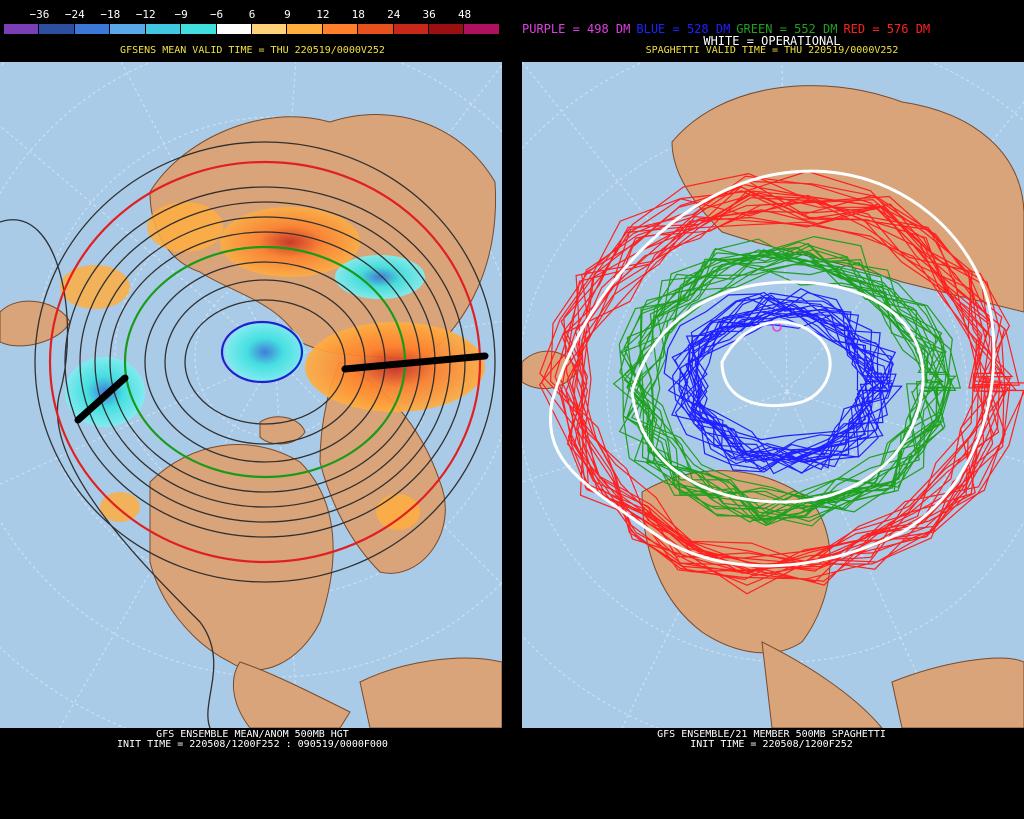 The height and width of the screenshot is (819, 1024). What do you see at coordinates (429, 14) in the screenshot?
I see `colorbar-tick-label: 36` at bounding box center [429, 14].